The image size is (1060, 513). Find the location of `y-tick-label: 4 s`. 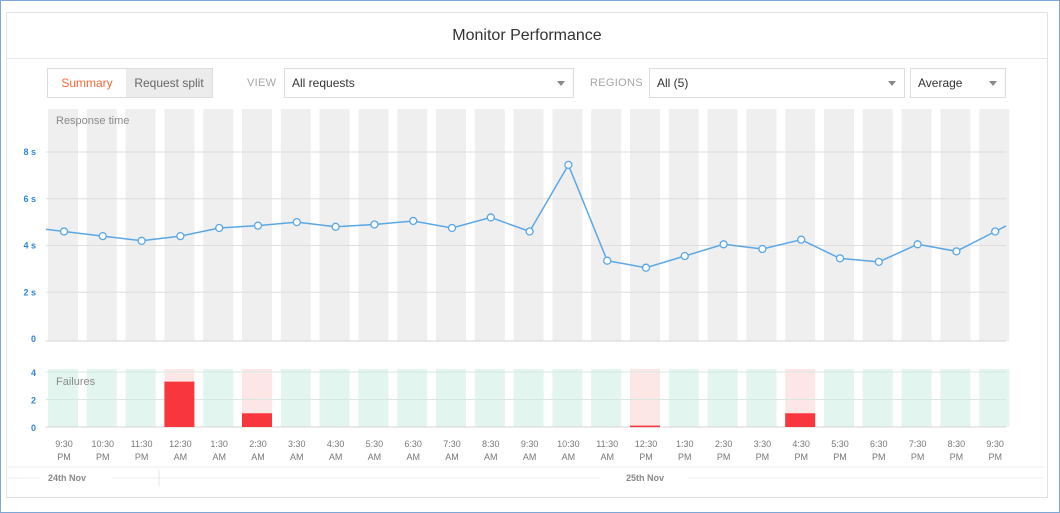

y-tick-label: 4 s is located at coordinates (29, 246).